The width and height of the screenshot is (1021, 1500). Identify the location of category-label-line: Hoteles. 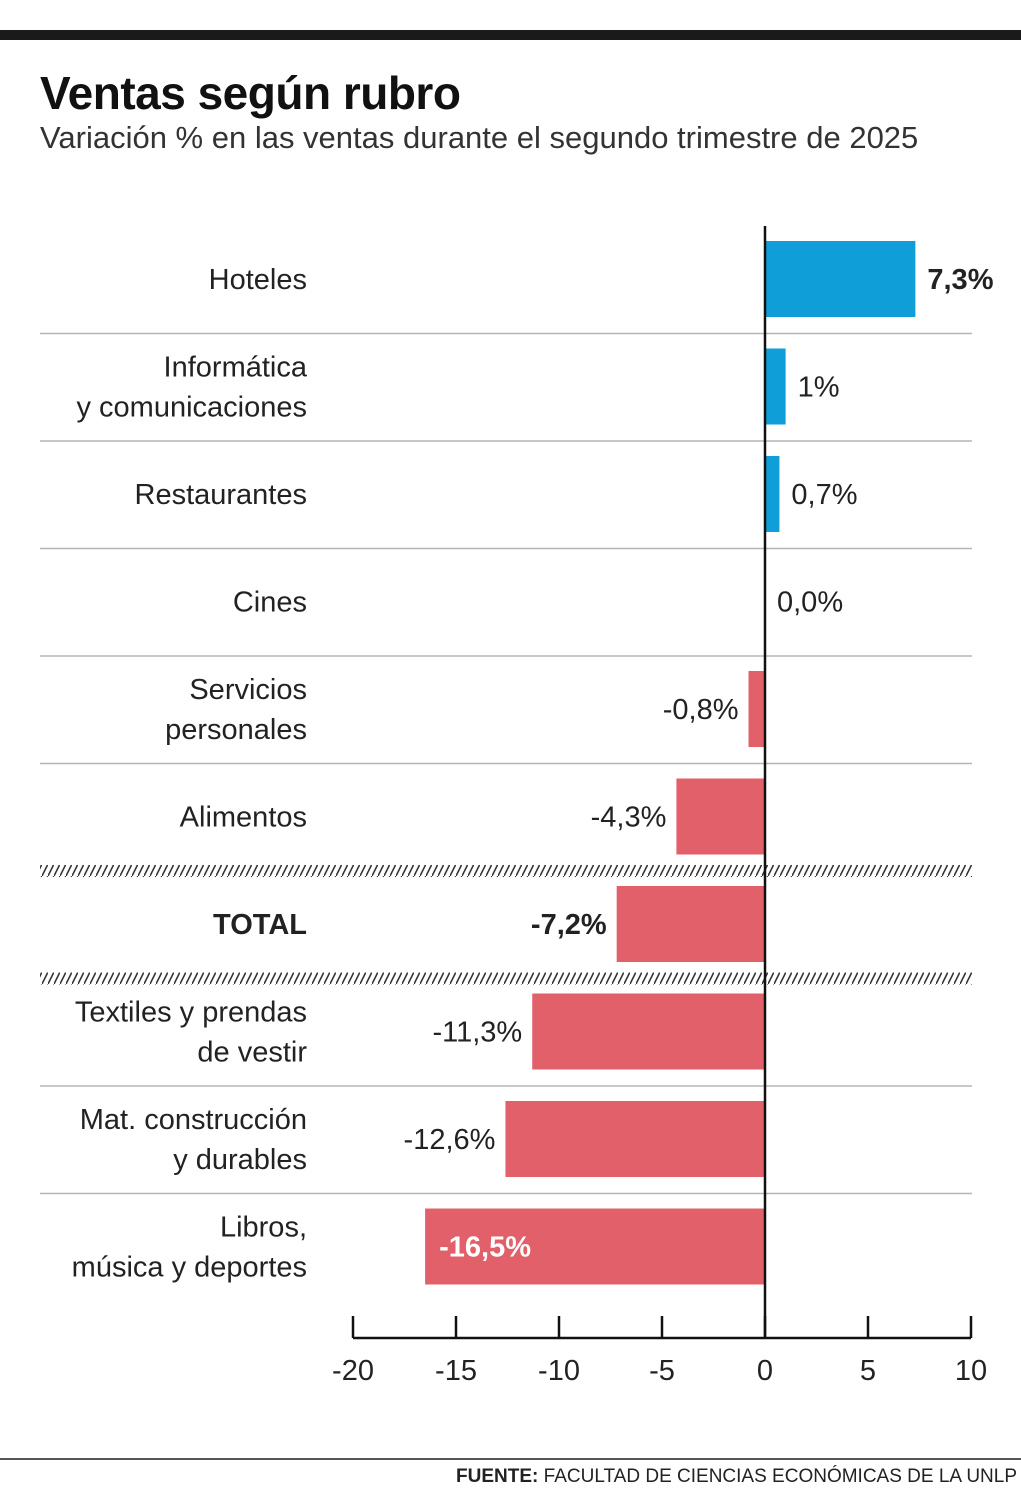
(258, 280).